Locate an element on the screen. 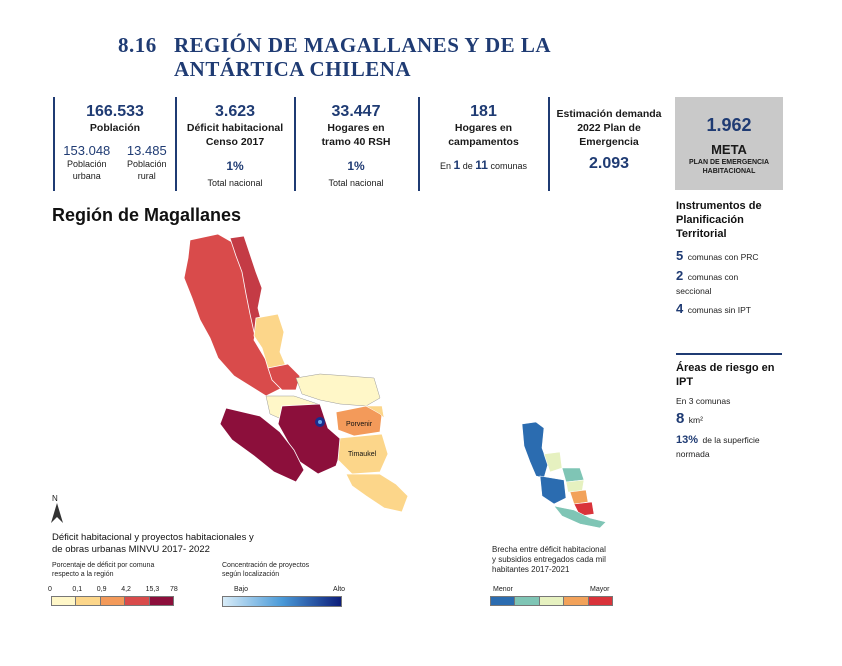 The image size is (842, 666). risk-pct-text: de la superficie is located at coordinates (731, 440).